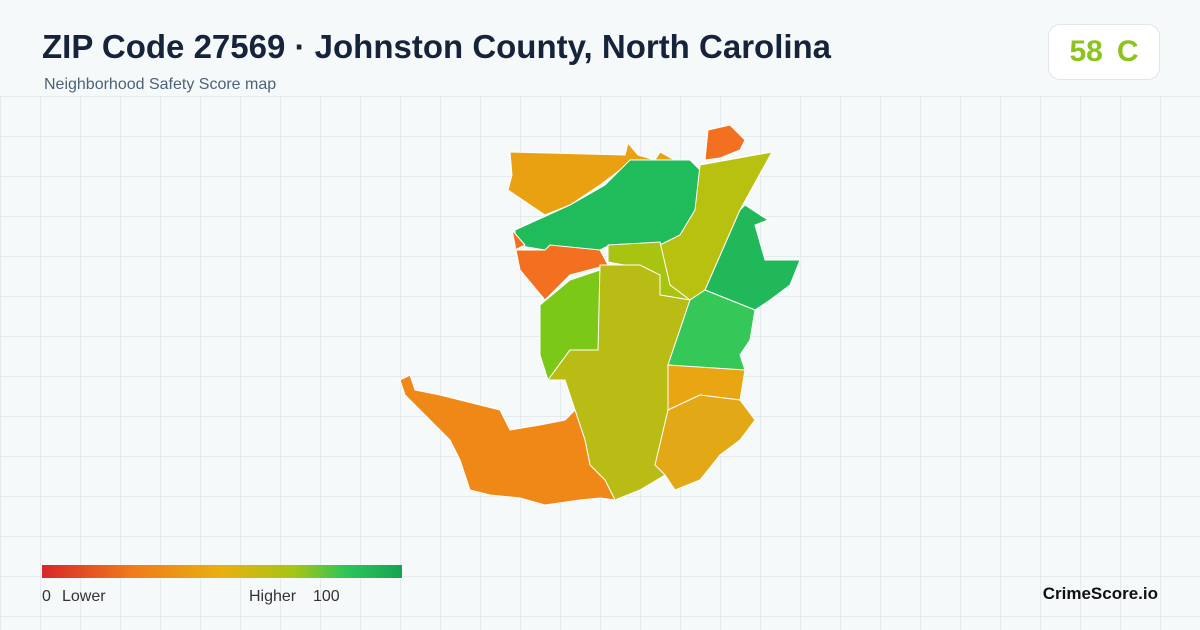 Image resolution: width=1200 pixels, height=630 pixels. I want to click on legend-min: 0, so click(46, 596).